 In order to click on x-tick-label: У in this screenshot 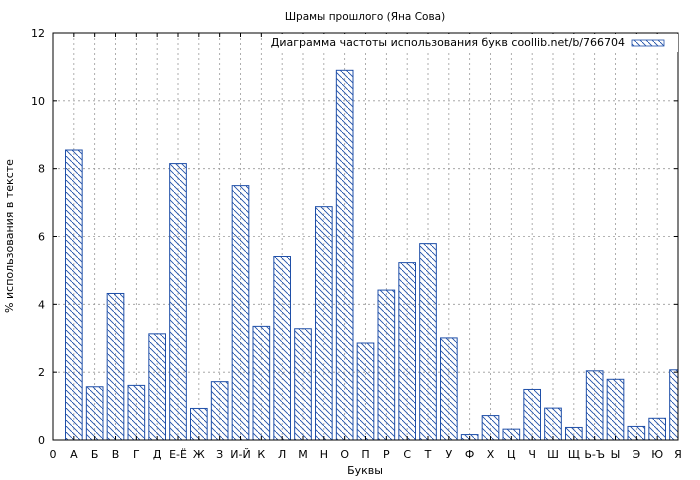, I will do `click(448, 454)`.